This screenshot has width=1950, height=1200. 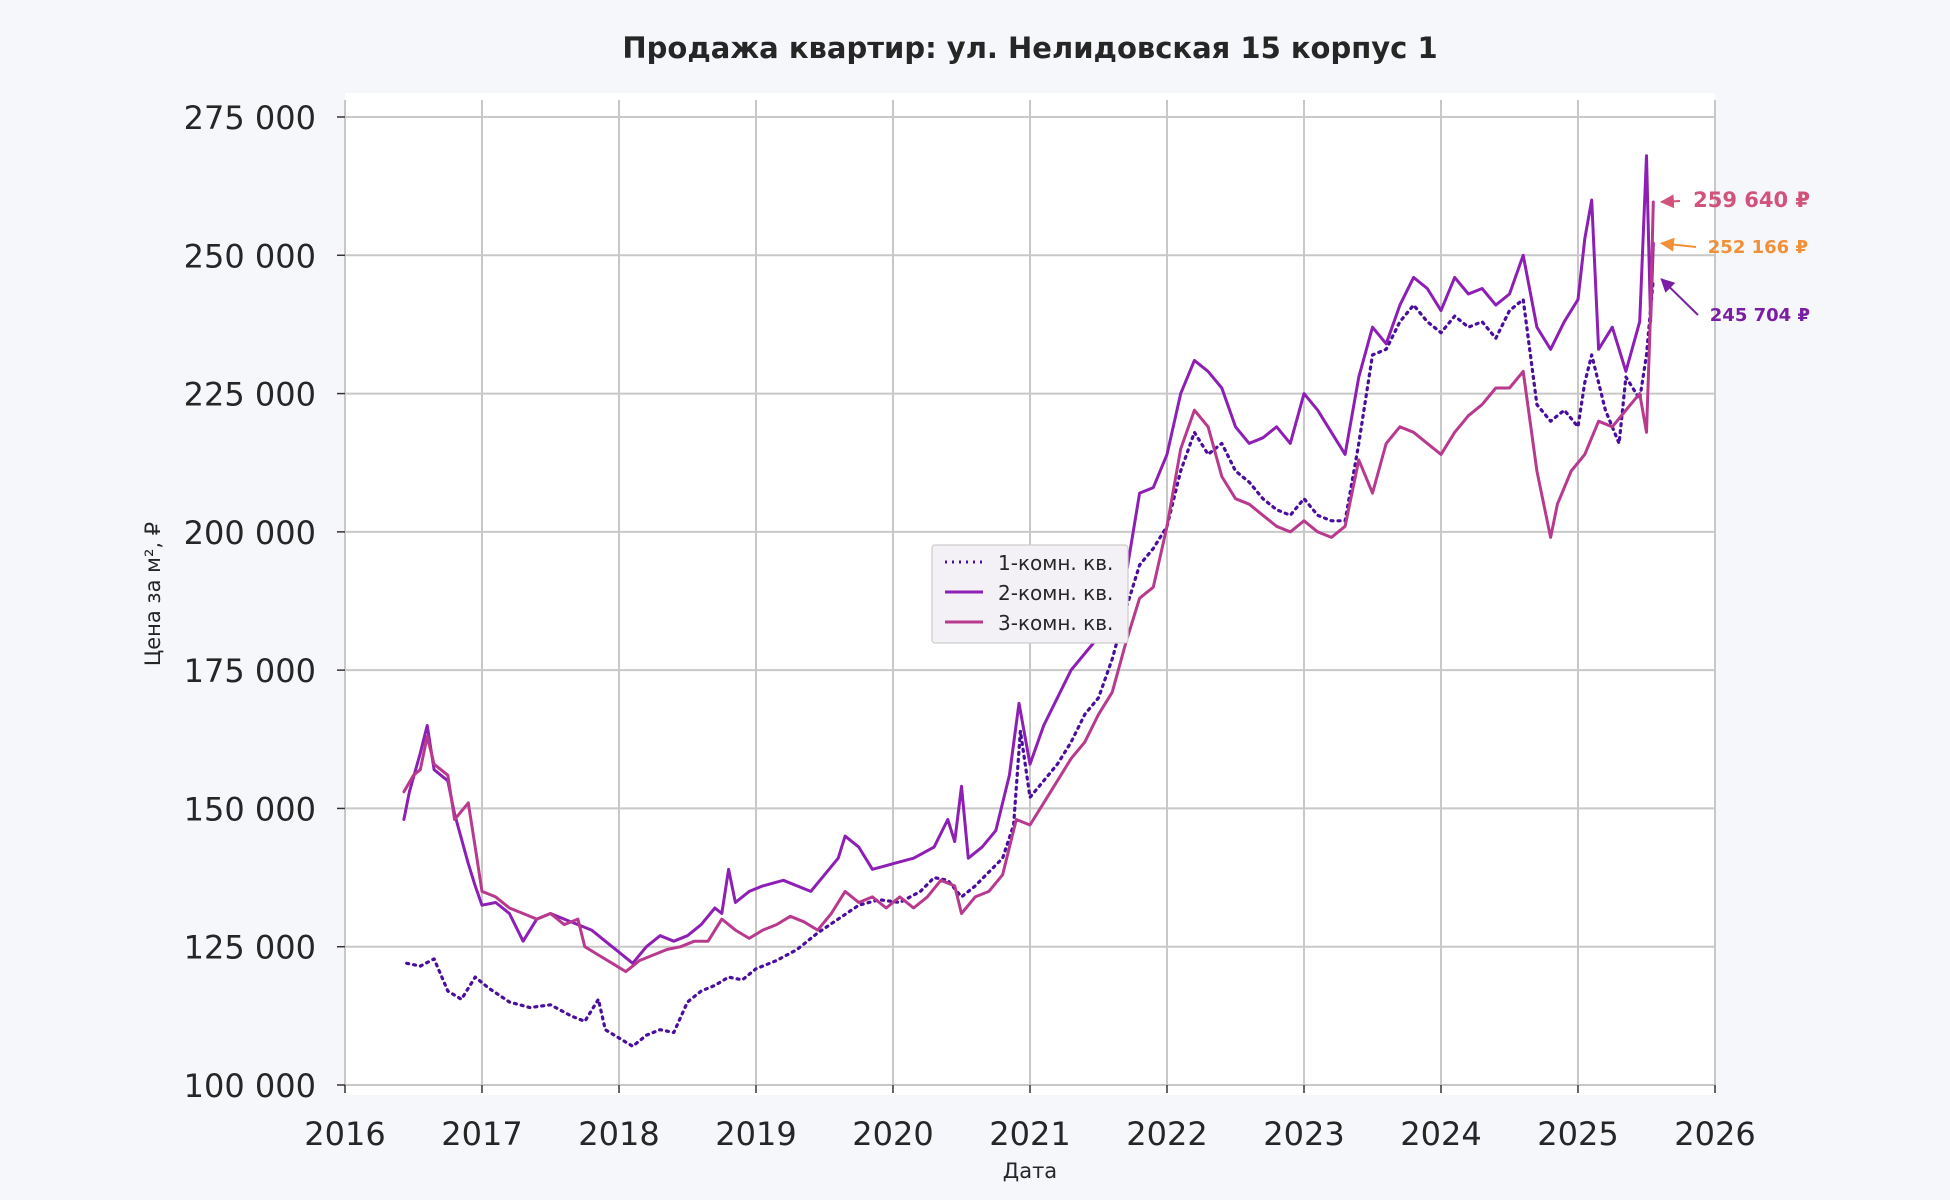 I want to click on y-tick-label: 150 000, so click(x=250, y=809).